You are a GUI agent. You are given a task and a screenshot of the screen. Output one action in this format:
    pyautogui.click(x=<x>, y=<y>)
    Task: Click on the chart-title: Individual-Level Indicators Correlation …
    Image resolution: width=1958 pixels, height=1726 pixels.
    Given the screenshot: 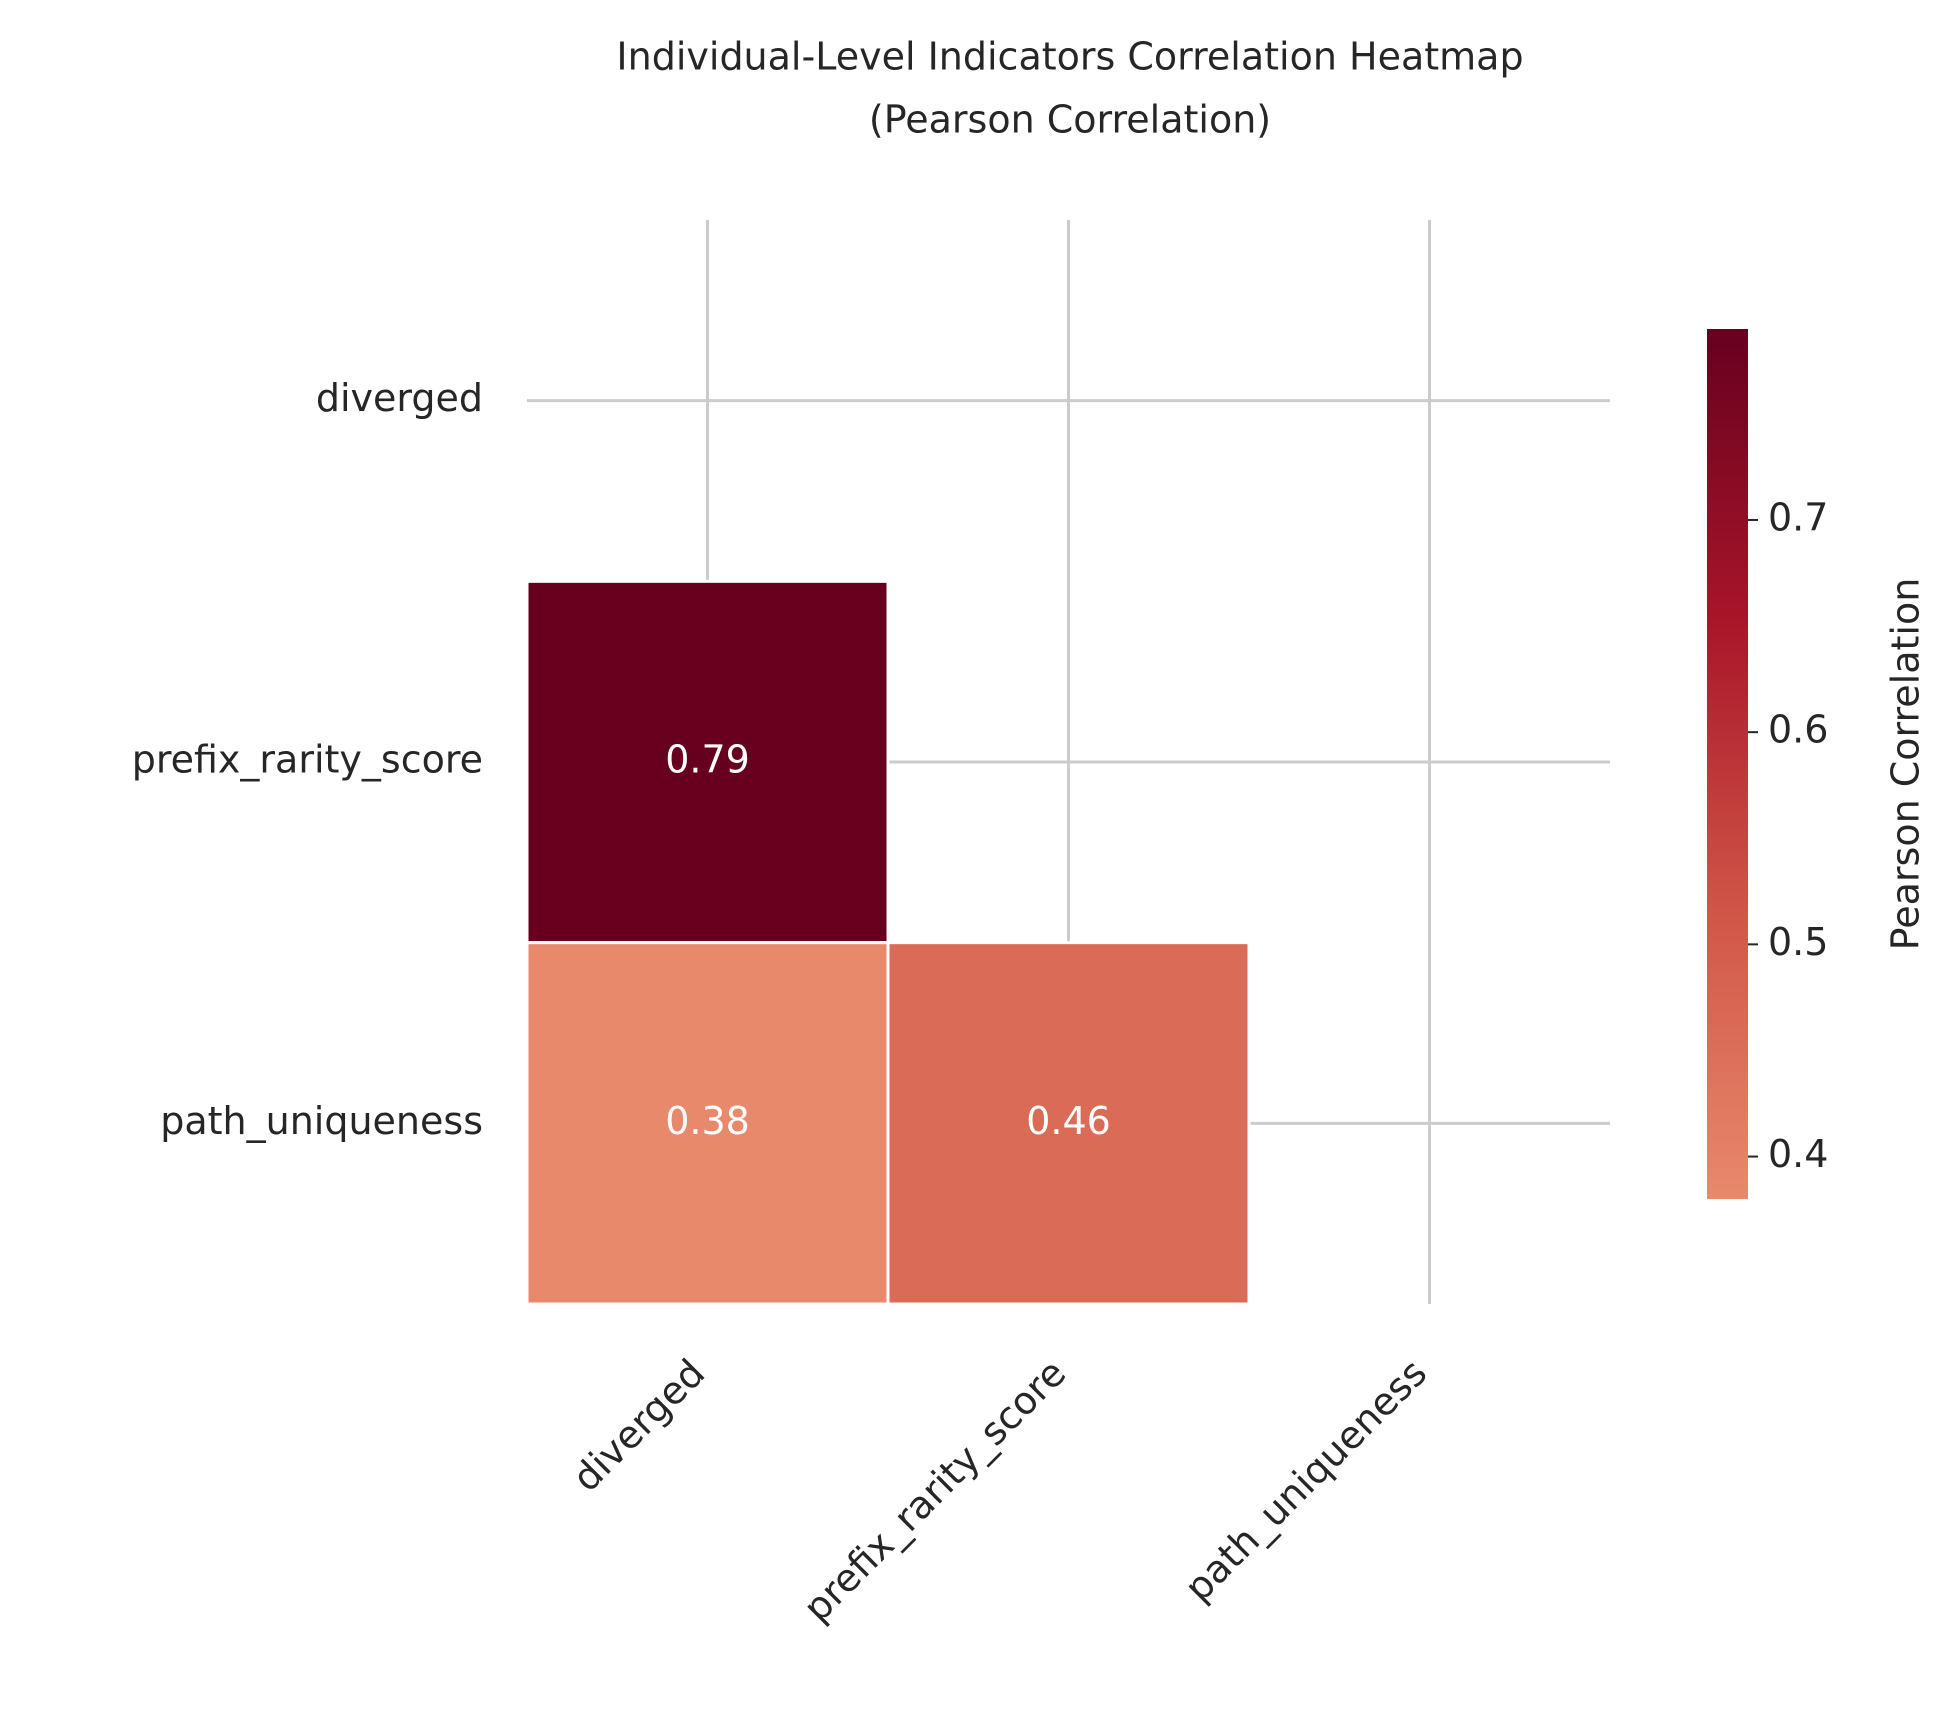 What is the action you would take?
    pyautogui.click(x=1069, y=57)
    